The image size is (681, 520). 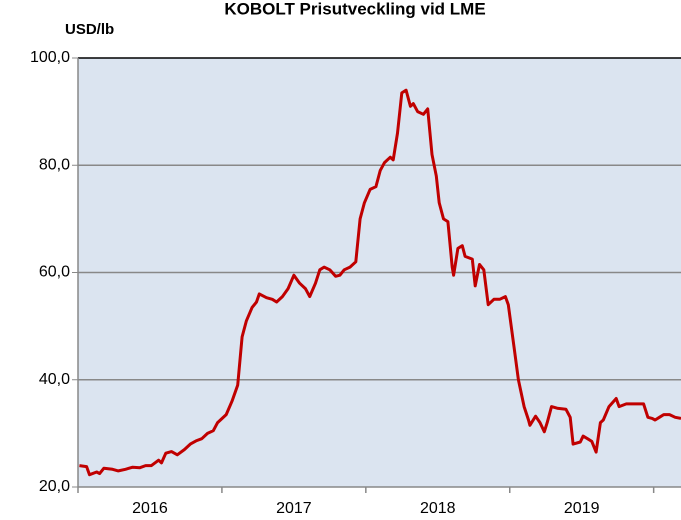 What do you see at coordinates (54, 486) in the screenshot?
I see `y-tick-label: 20,0` at bounding box center [54, 486].